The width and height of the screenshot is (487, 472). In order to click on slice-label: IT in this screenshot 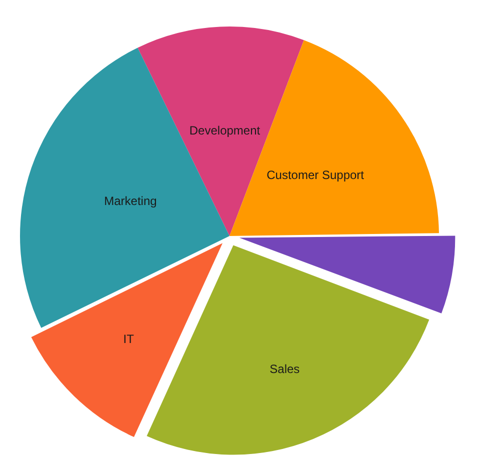, I will do `click(129, 339)`.